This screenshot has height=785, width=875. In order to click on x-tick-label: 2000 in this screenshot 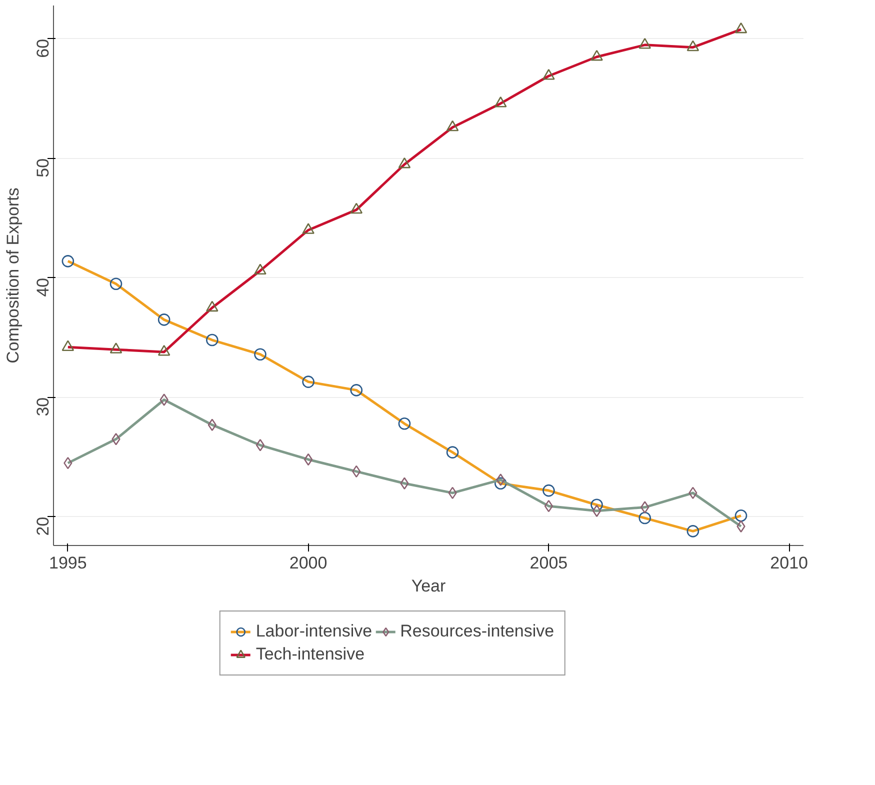, I will do `click(308, 563)`.